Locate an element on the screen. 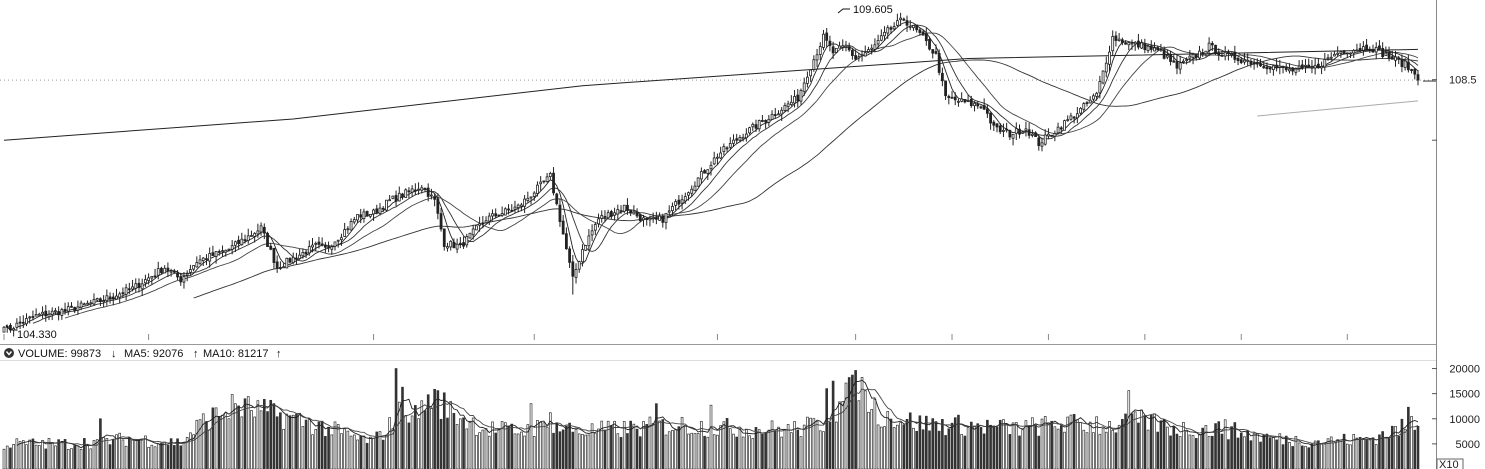  ma10-legend-arrow: ↑ is located at coordinates (279, 354).